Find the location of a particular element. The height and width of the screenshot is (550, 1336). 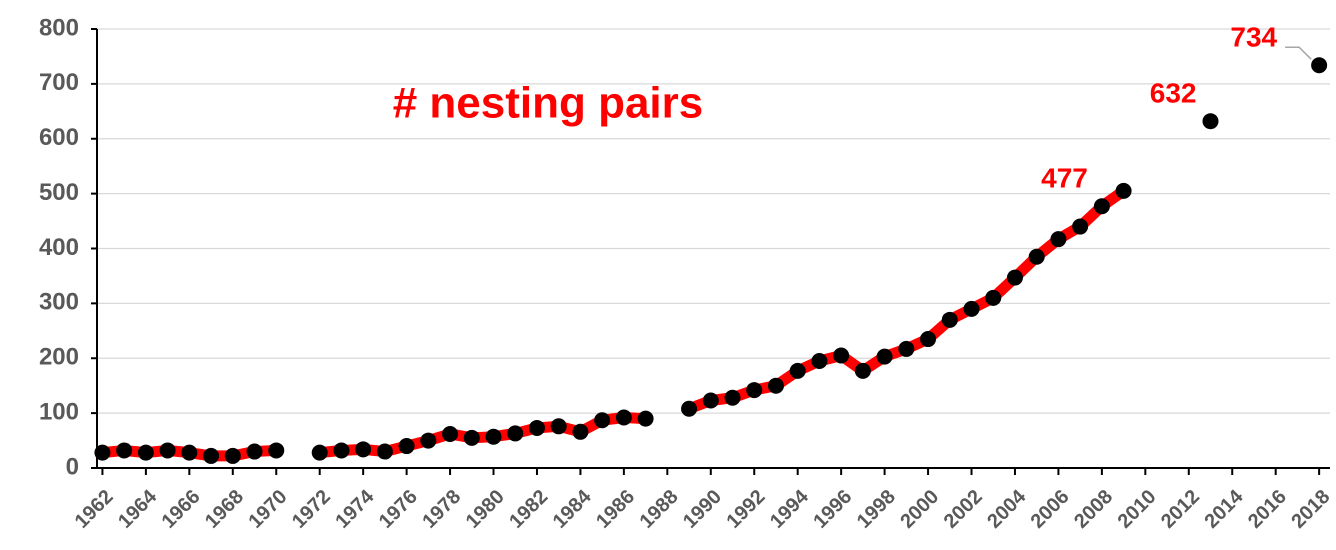

y-tick-label: 100 is located at coordinates (59, 411).